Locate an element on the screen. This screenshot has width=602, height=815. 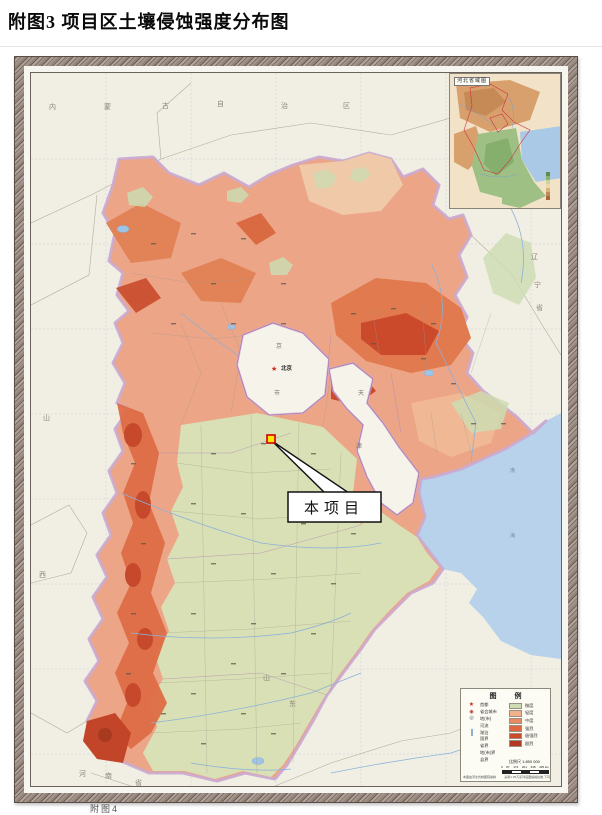
neighbor-label: 蒙 is located at coordinates (107, 106).